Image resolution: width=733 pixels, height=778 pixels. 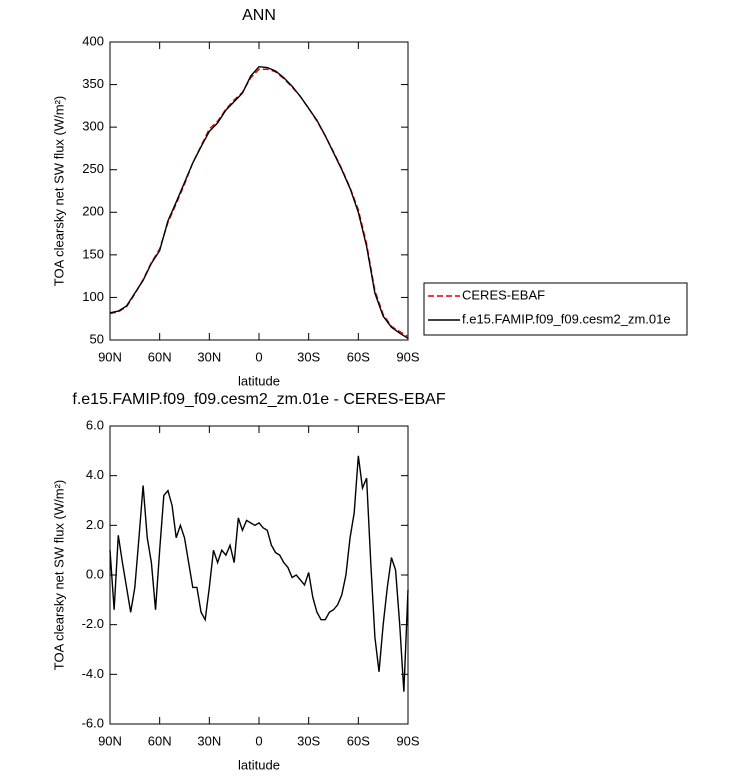 What do you see at coordinates (97, 338) in the screenshot?
I see `y-tick-label: 50` at bounding box center [97, 338].